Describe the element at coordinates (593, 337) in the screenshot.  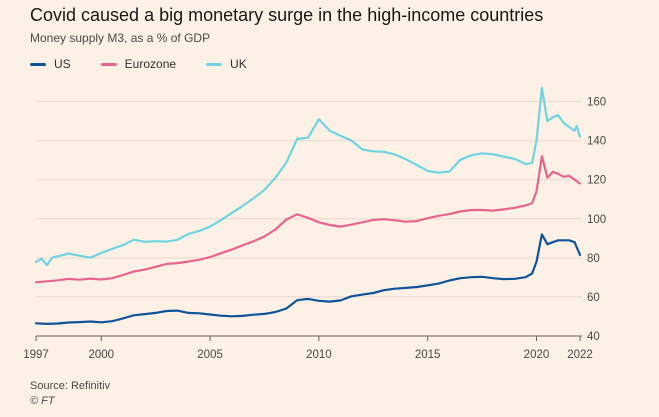
I see `y-tick-label-40: 40` at that location.